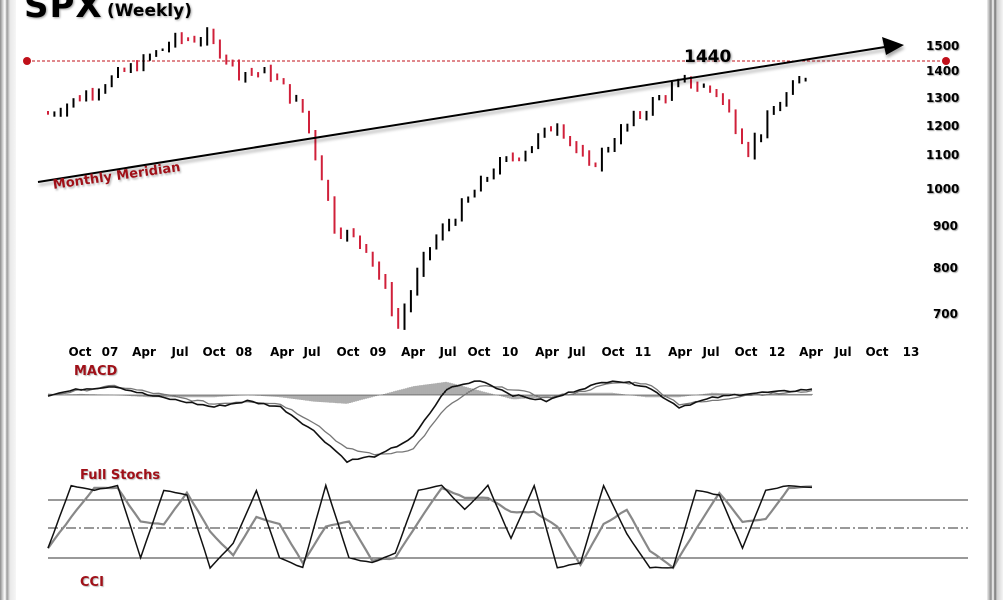 The width and height of the screenshot is (1003, 600). Describe the element at coordinates (120, 475) in the screenshot. I see `full-stochs-label: Full Stochs` at that location.